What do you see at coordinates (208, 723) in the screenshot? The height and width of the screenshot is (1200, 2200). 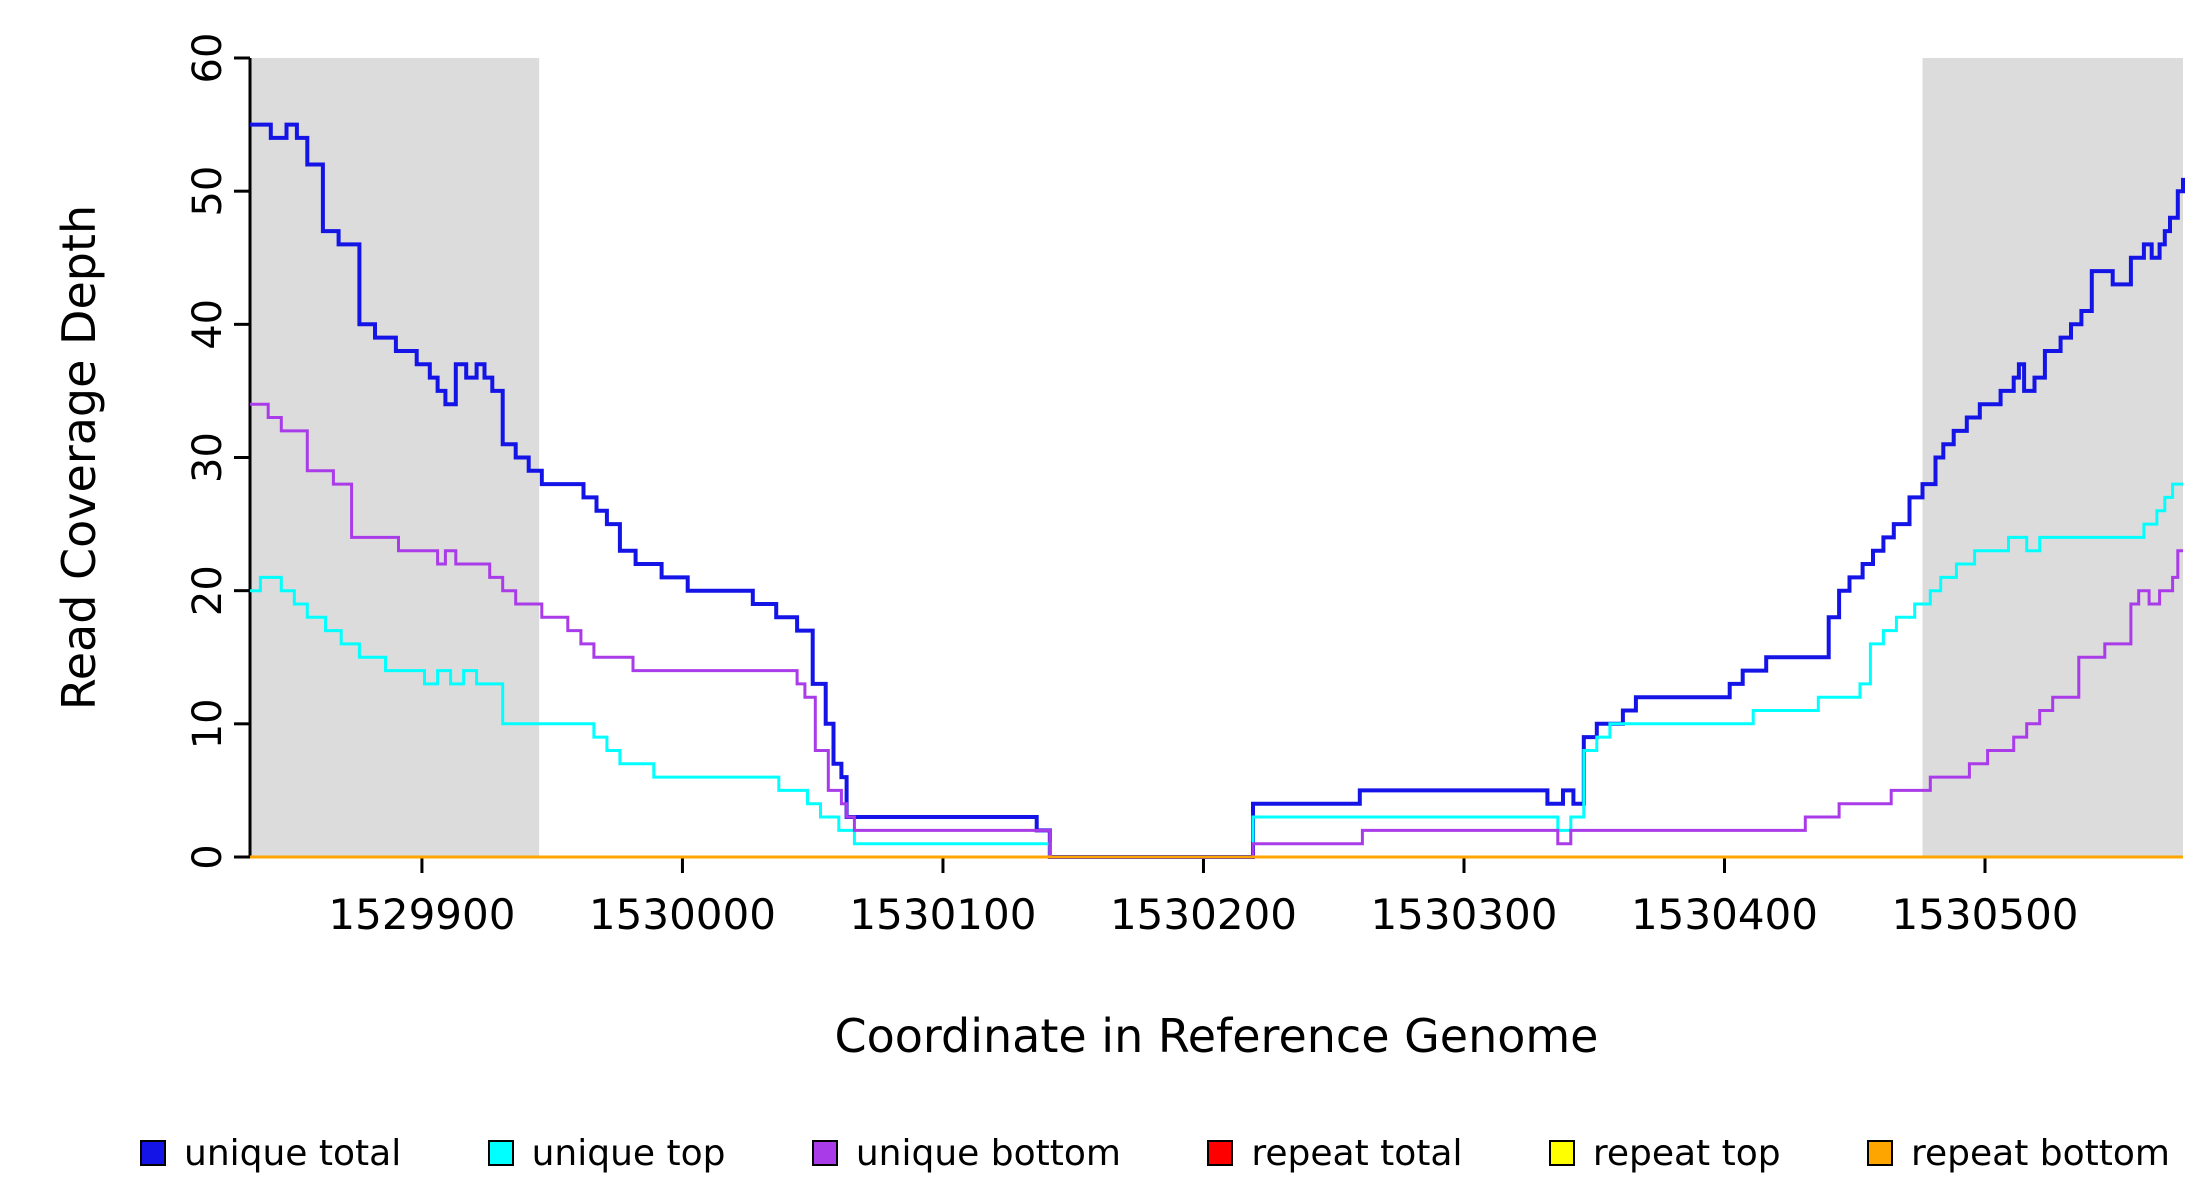 I see `y-tick-label: 10` at bounding box center [208, 723].